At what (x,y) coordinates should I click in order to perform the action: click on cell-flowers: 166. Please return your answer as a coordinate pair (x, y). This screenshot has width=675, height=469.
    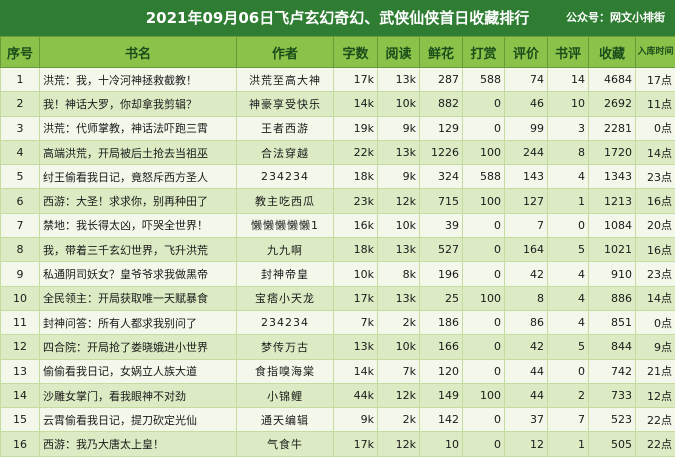
    Looking at the image, I should click on (441, 347).